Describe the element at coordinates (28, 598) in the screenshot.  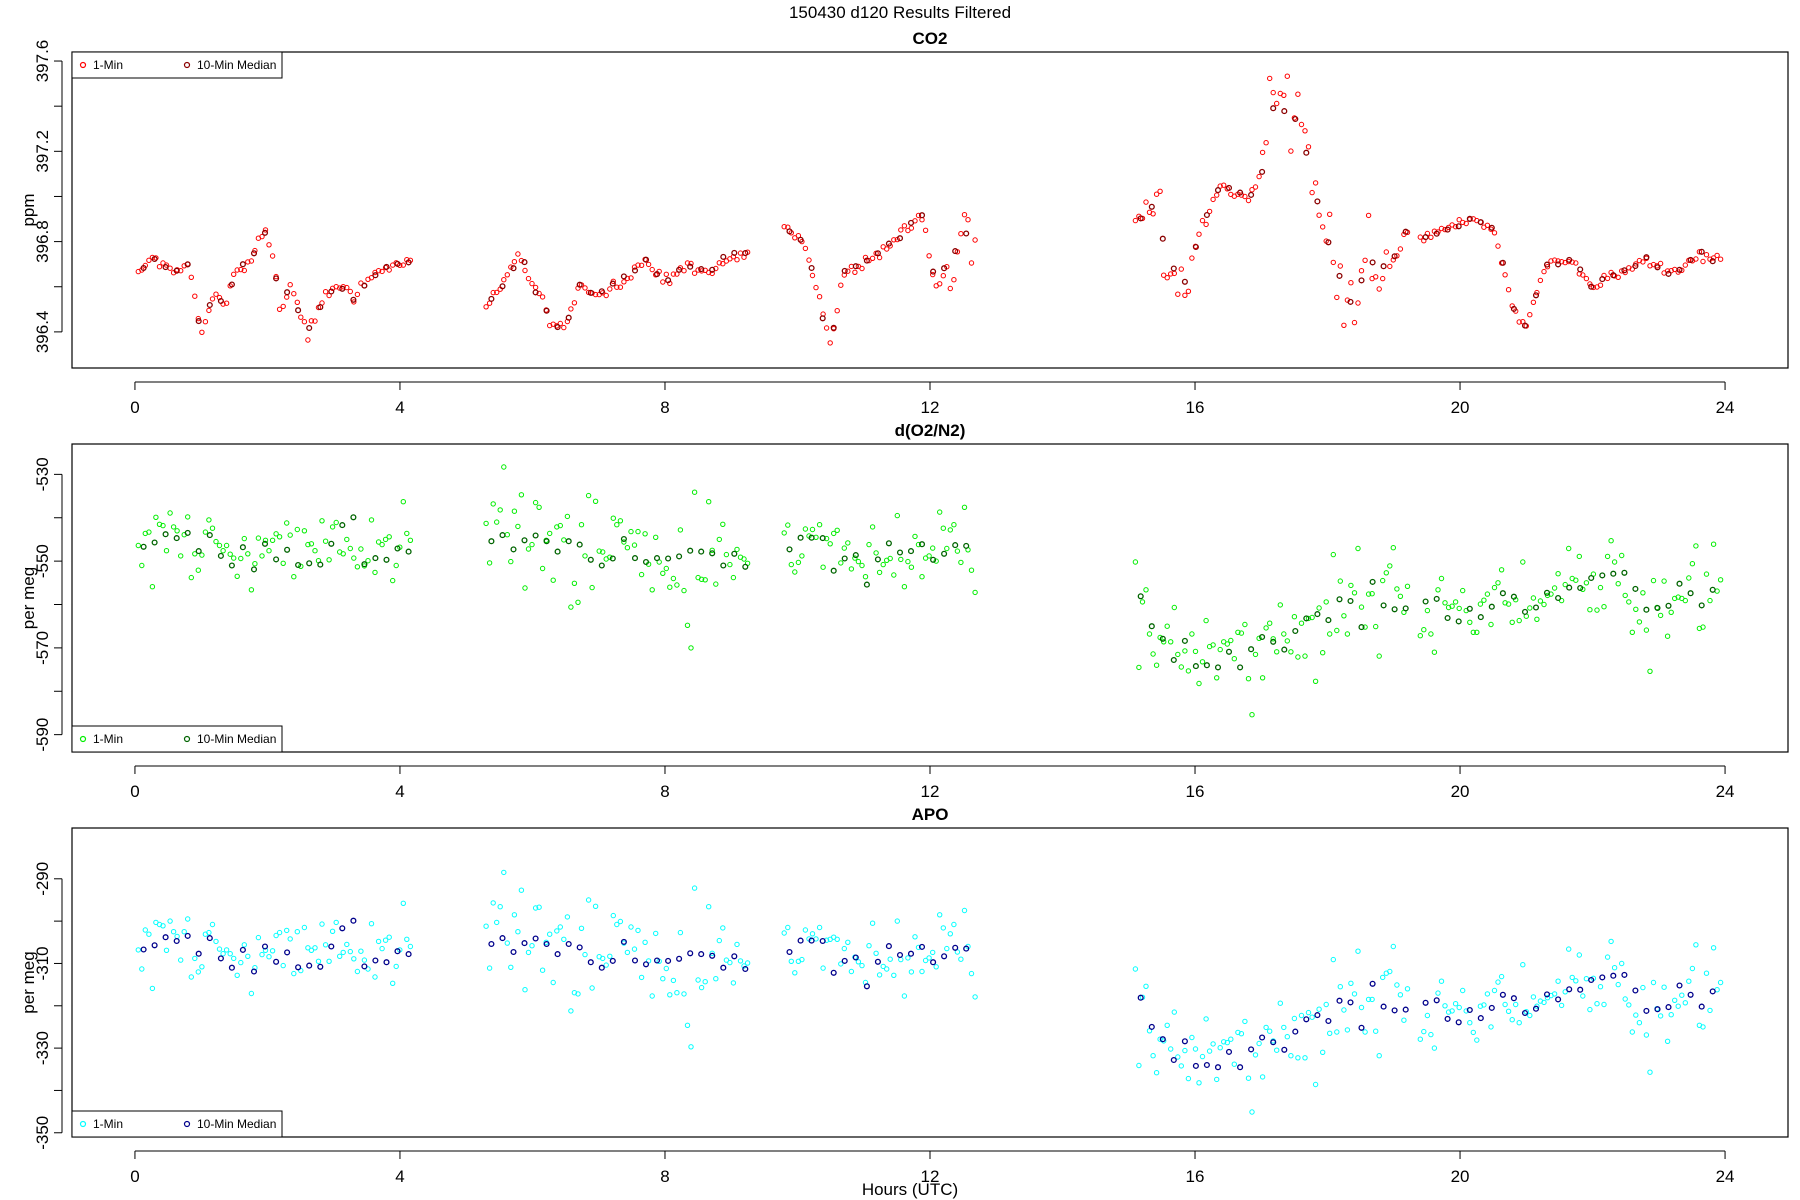
I see `y-axis-label: per meg` at that location.